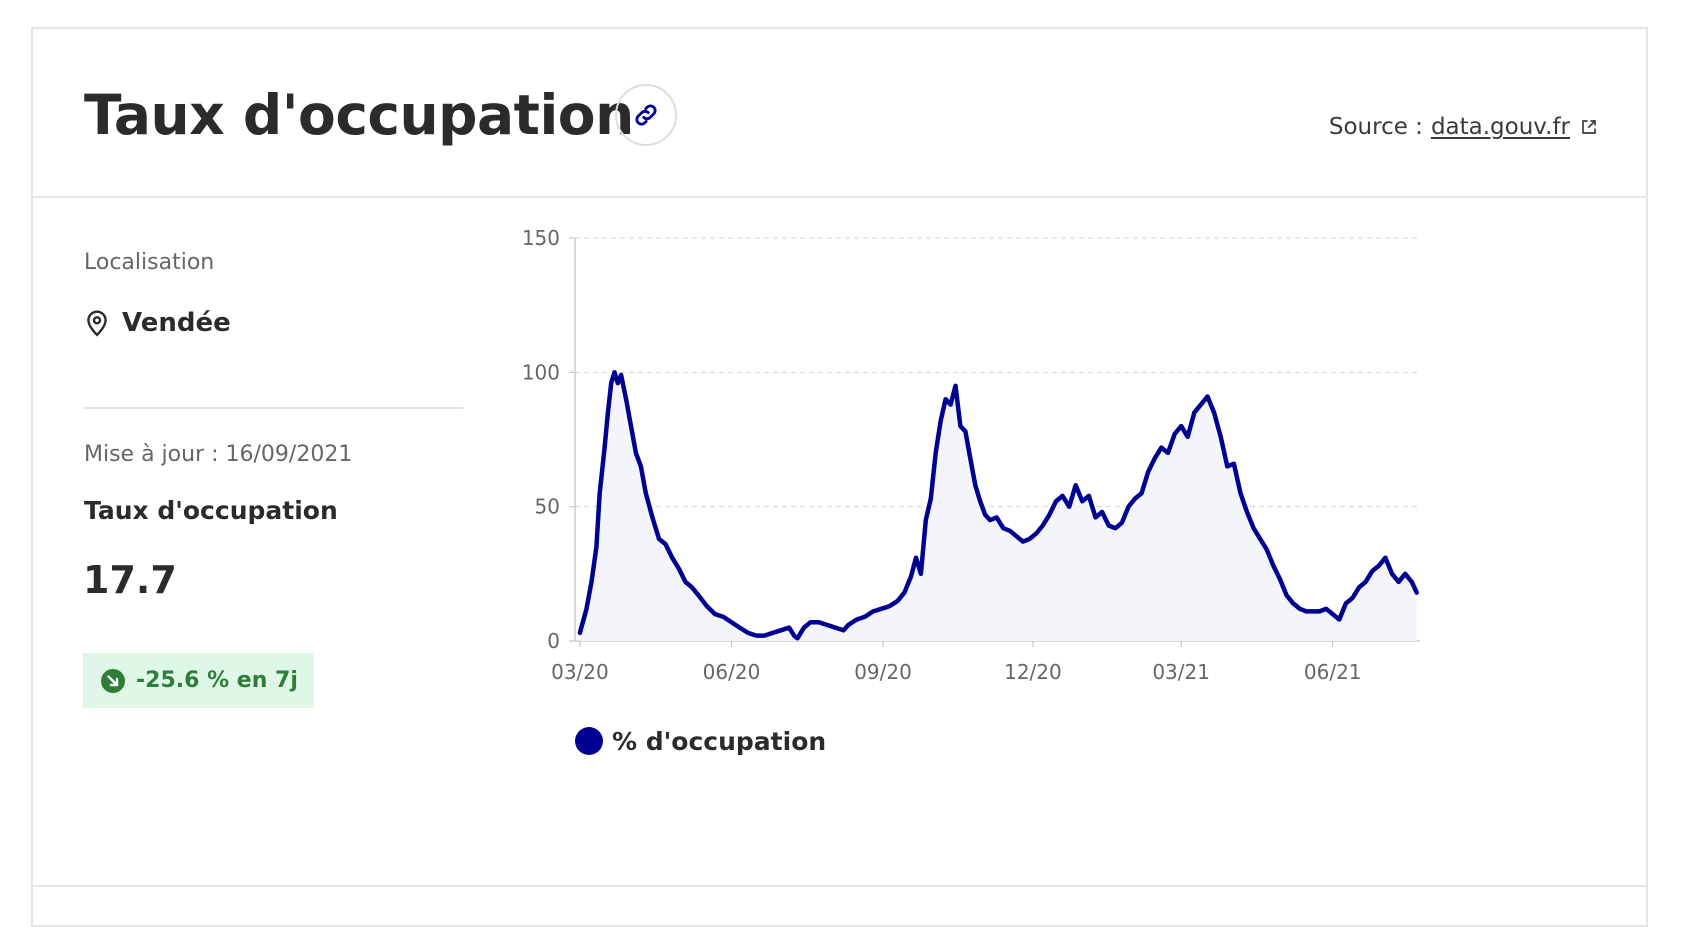  What do you see at coordinates (211, 510) in the screenshot?
I see `metric-label: Taux d'occupation` at bounding box center [211, 510].